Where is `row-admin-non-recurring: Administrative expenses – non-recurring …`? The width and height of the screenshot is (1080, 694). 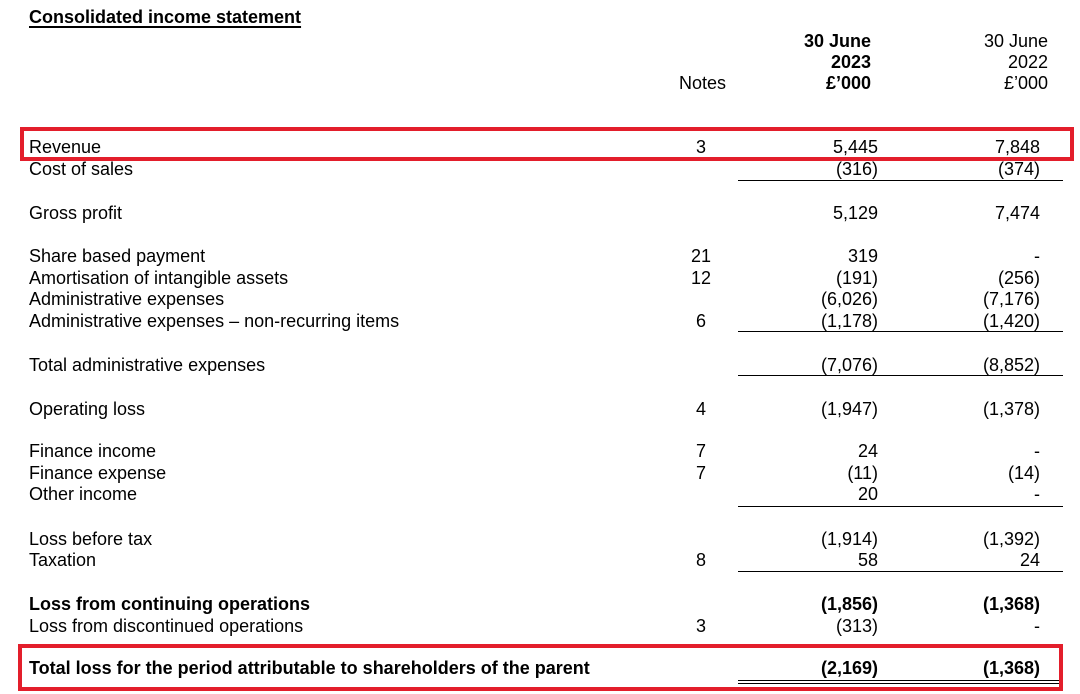
row-admin-non-recurring: Administrative expenses – non-recurring … is located at coordinates (534, 321).